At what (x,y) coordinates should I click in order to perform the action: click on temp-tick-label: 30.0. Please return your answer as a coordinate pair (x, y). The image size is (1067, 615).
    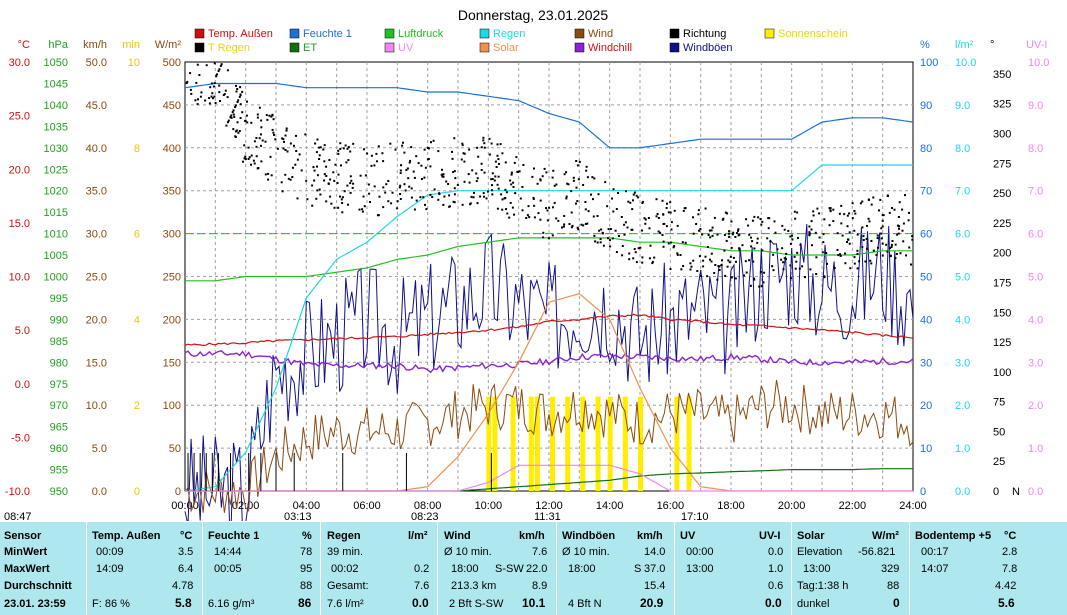
    Looking at the image, I should click on (19, 63).